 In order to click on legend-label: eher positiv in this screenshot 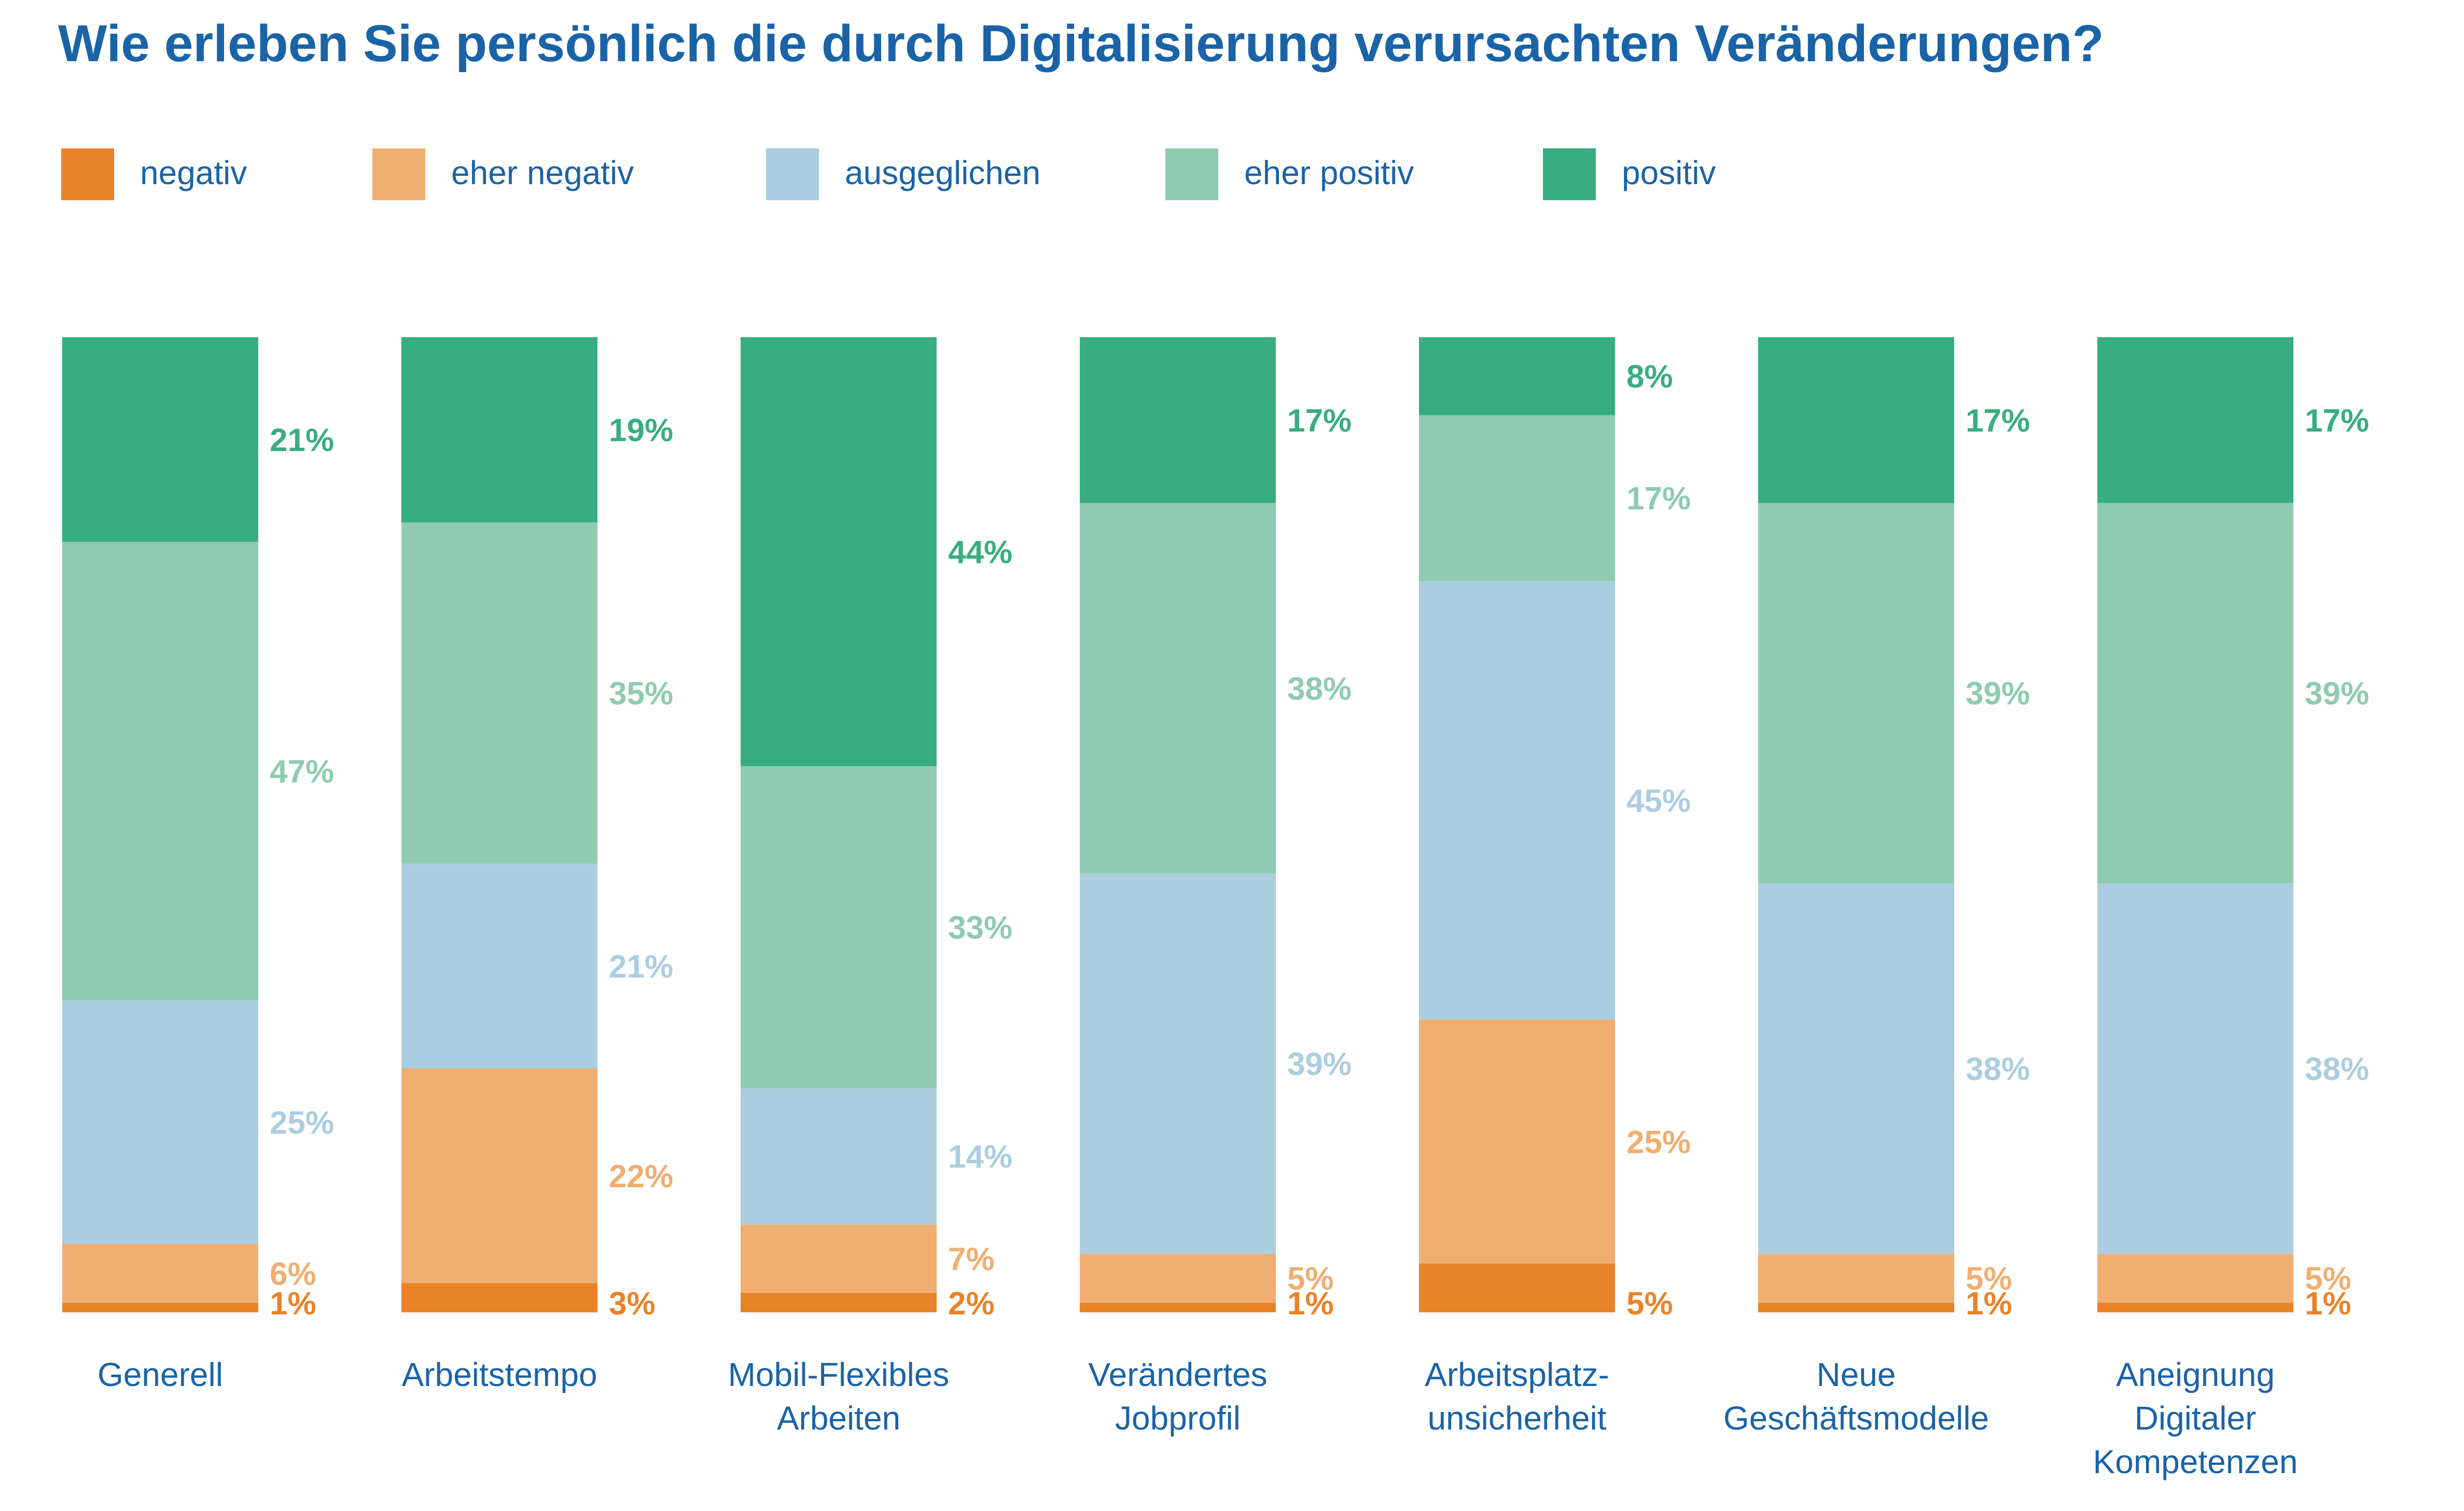, I will do `click(1329, 173)`.